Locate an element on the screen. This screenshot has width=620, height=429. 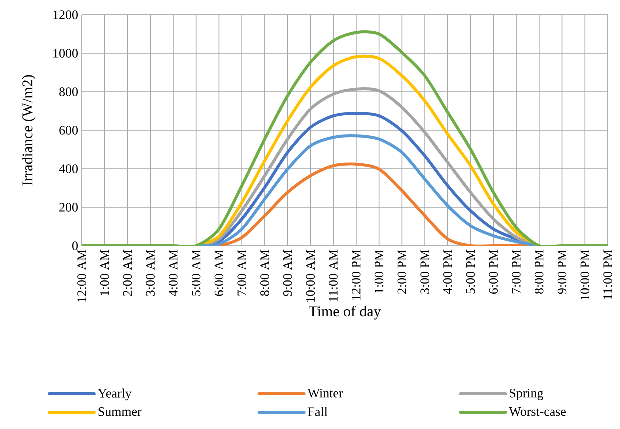
x-tick-label: 12:00 PM is located at coordinates (356, 275).